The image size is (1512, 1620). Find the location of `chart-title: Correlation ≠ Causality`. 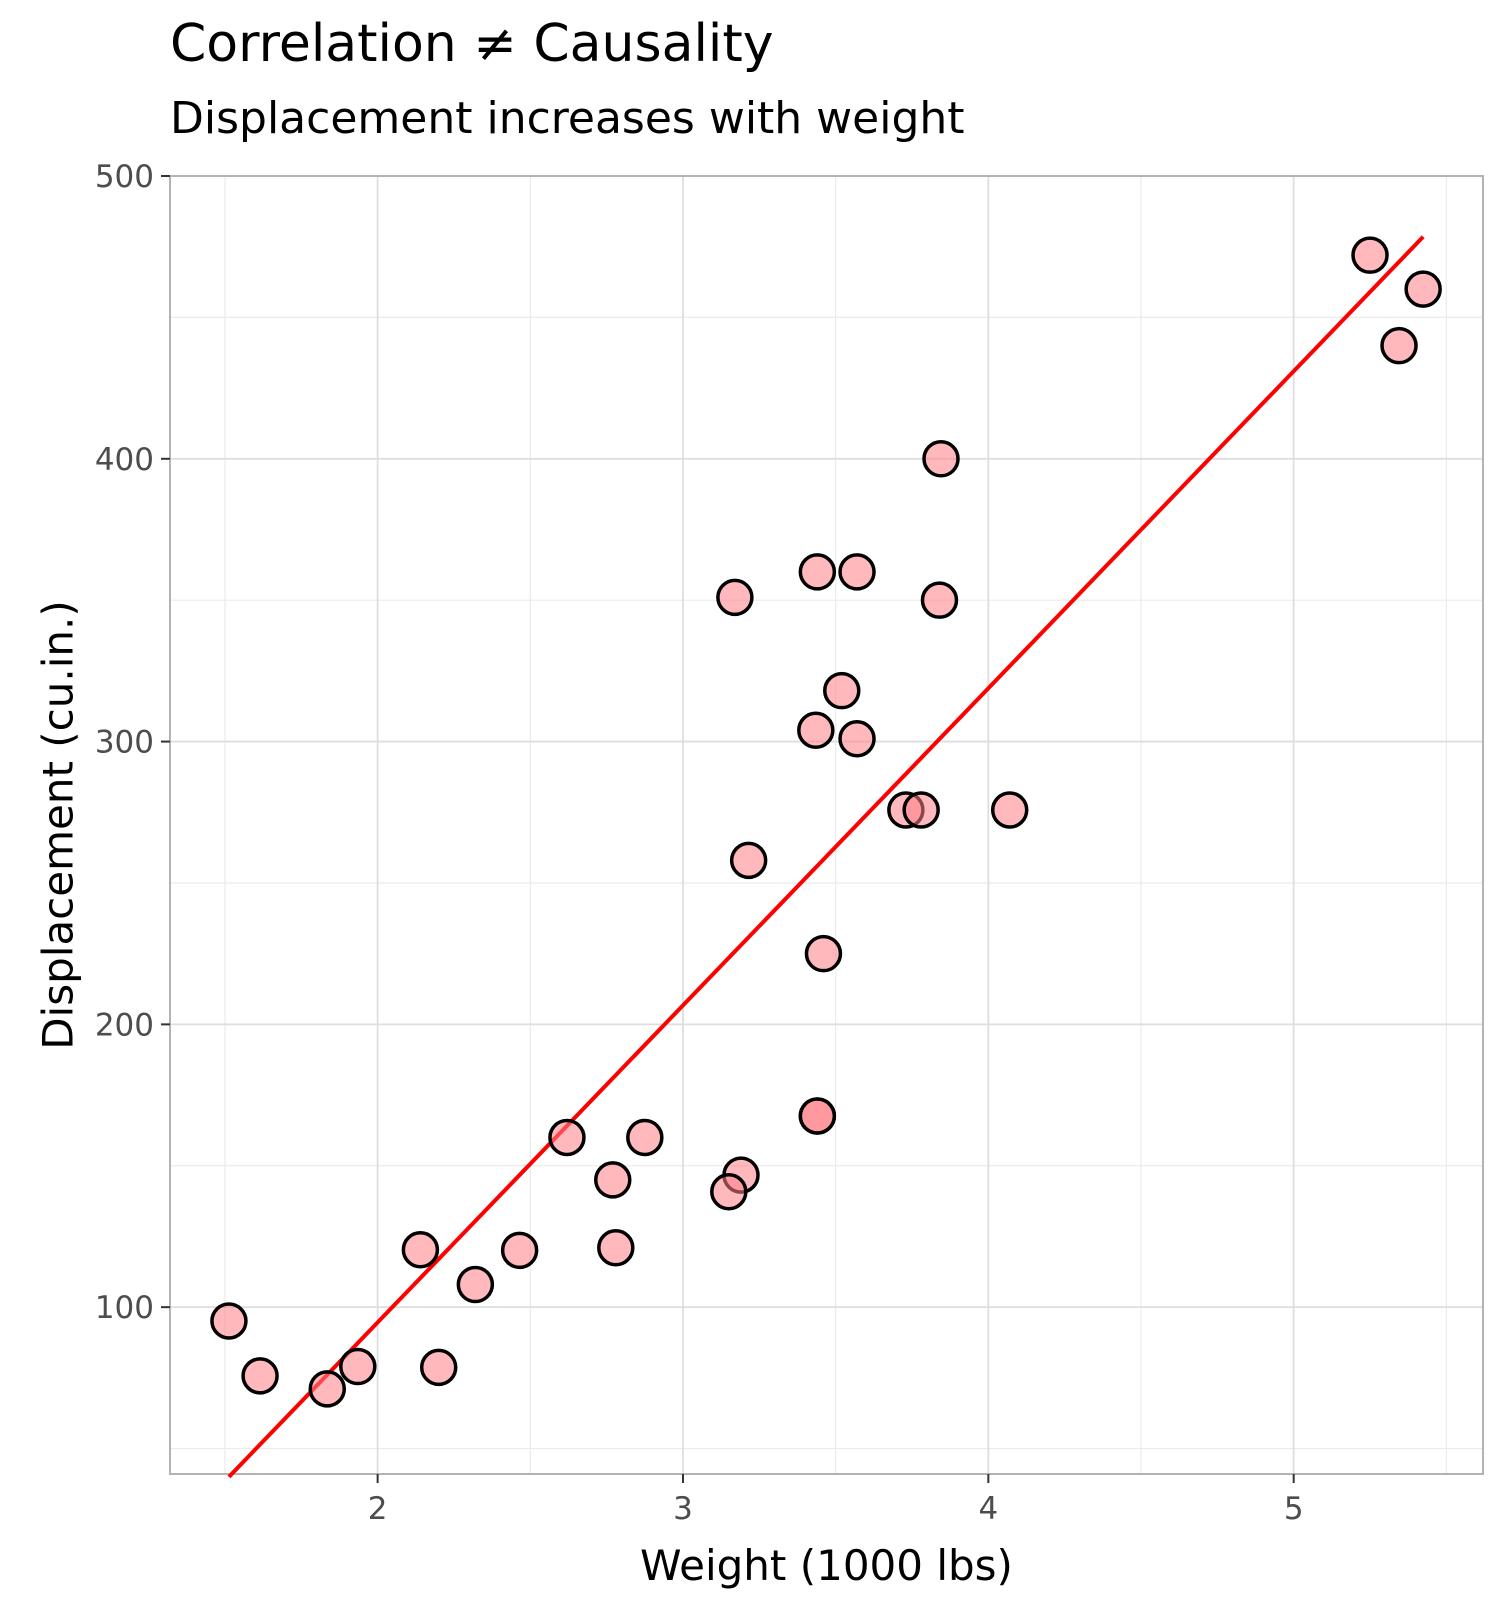

chart-title: Correlation ≠ Causality is located at coordinates (472, 44).